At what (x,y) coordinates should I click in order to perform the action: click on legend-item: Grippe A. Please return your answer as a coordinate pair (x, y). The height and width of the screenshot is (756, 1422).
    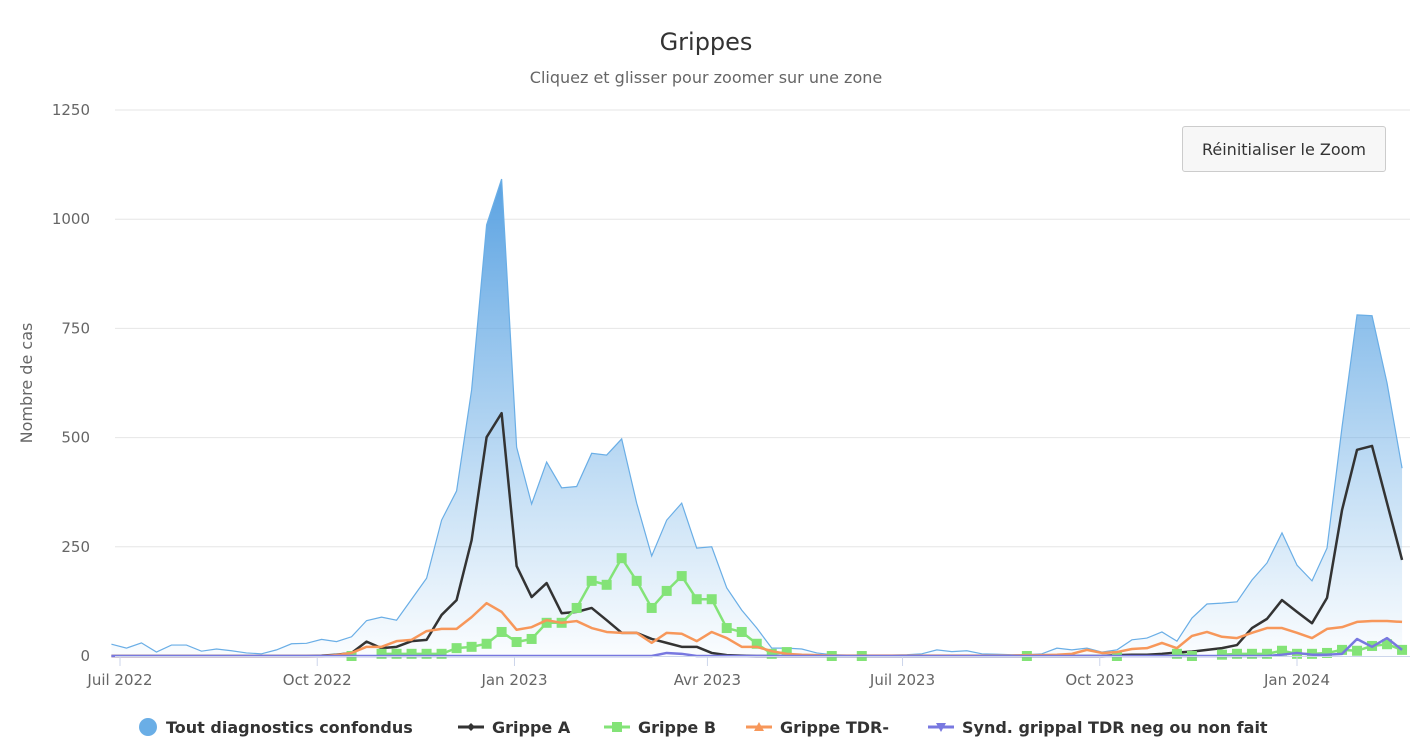
    Looking at the image, I should click on (514, 727).